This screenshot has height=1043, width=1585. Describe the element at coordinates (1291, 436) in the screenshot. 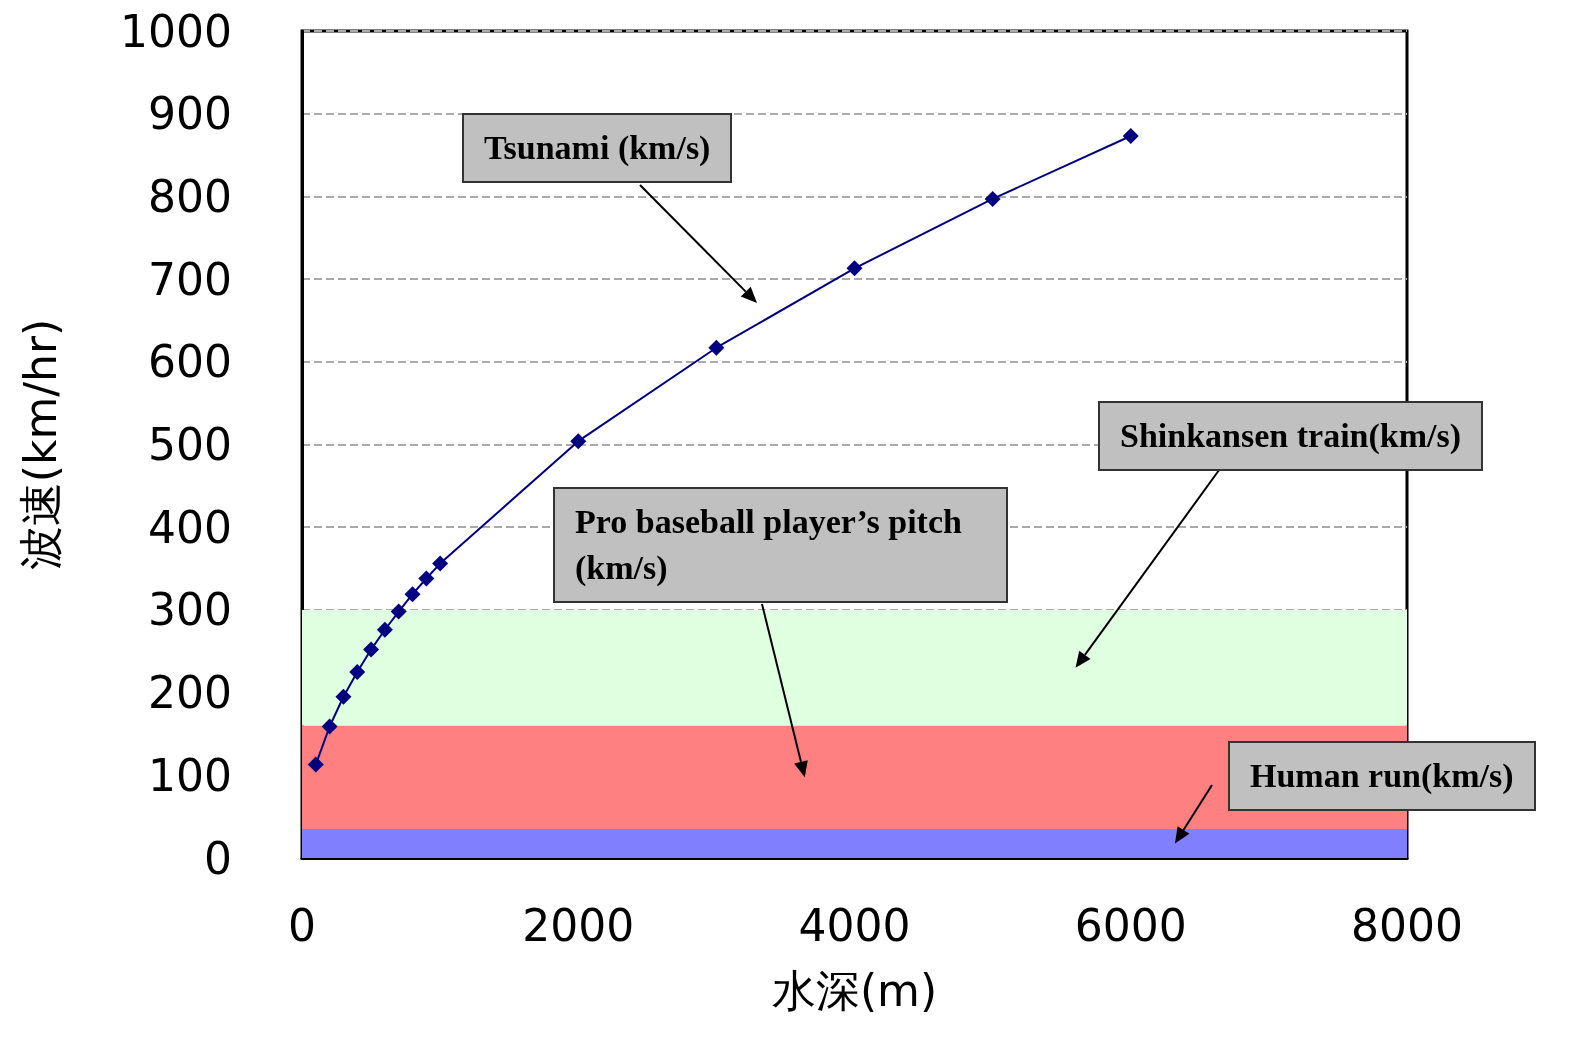

I see `band-label: Shinkansen train(km/s)` at that location.